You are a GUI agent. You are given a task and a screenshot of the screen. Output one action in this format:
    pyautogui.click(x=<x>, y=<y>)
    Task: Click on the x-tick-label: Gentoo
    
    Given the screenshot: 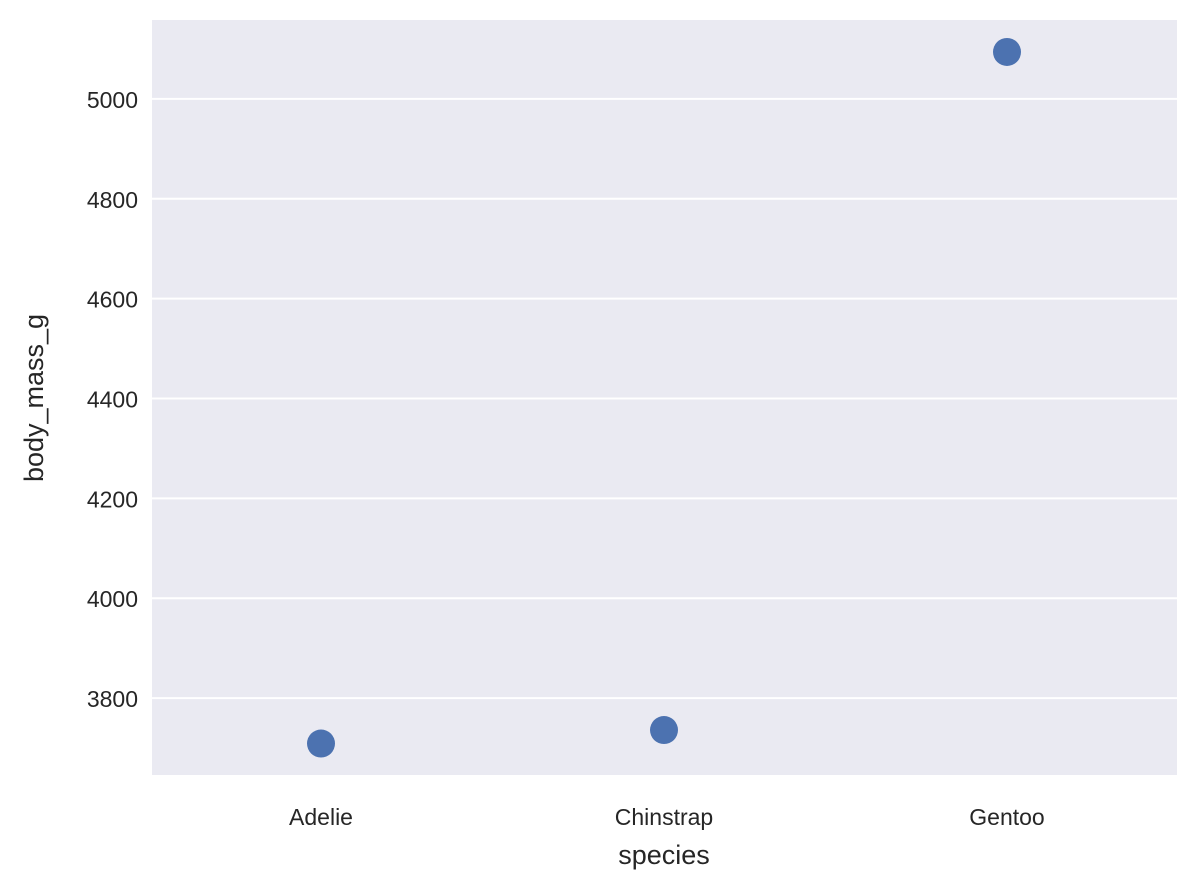 What is the action you would take?
    pyautogui.click(x=1006, y=817)
    